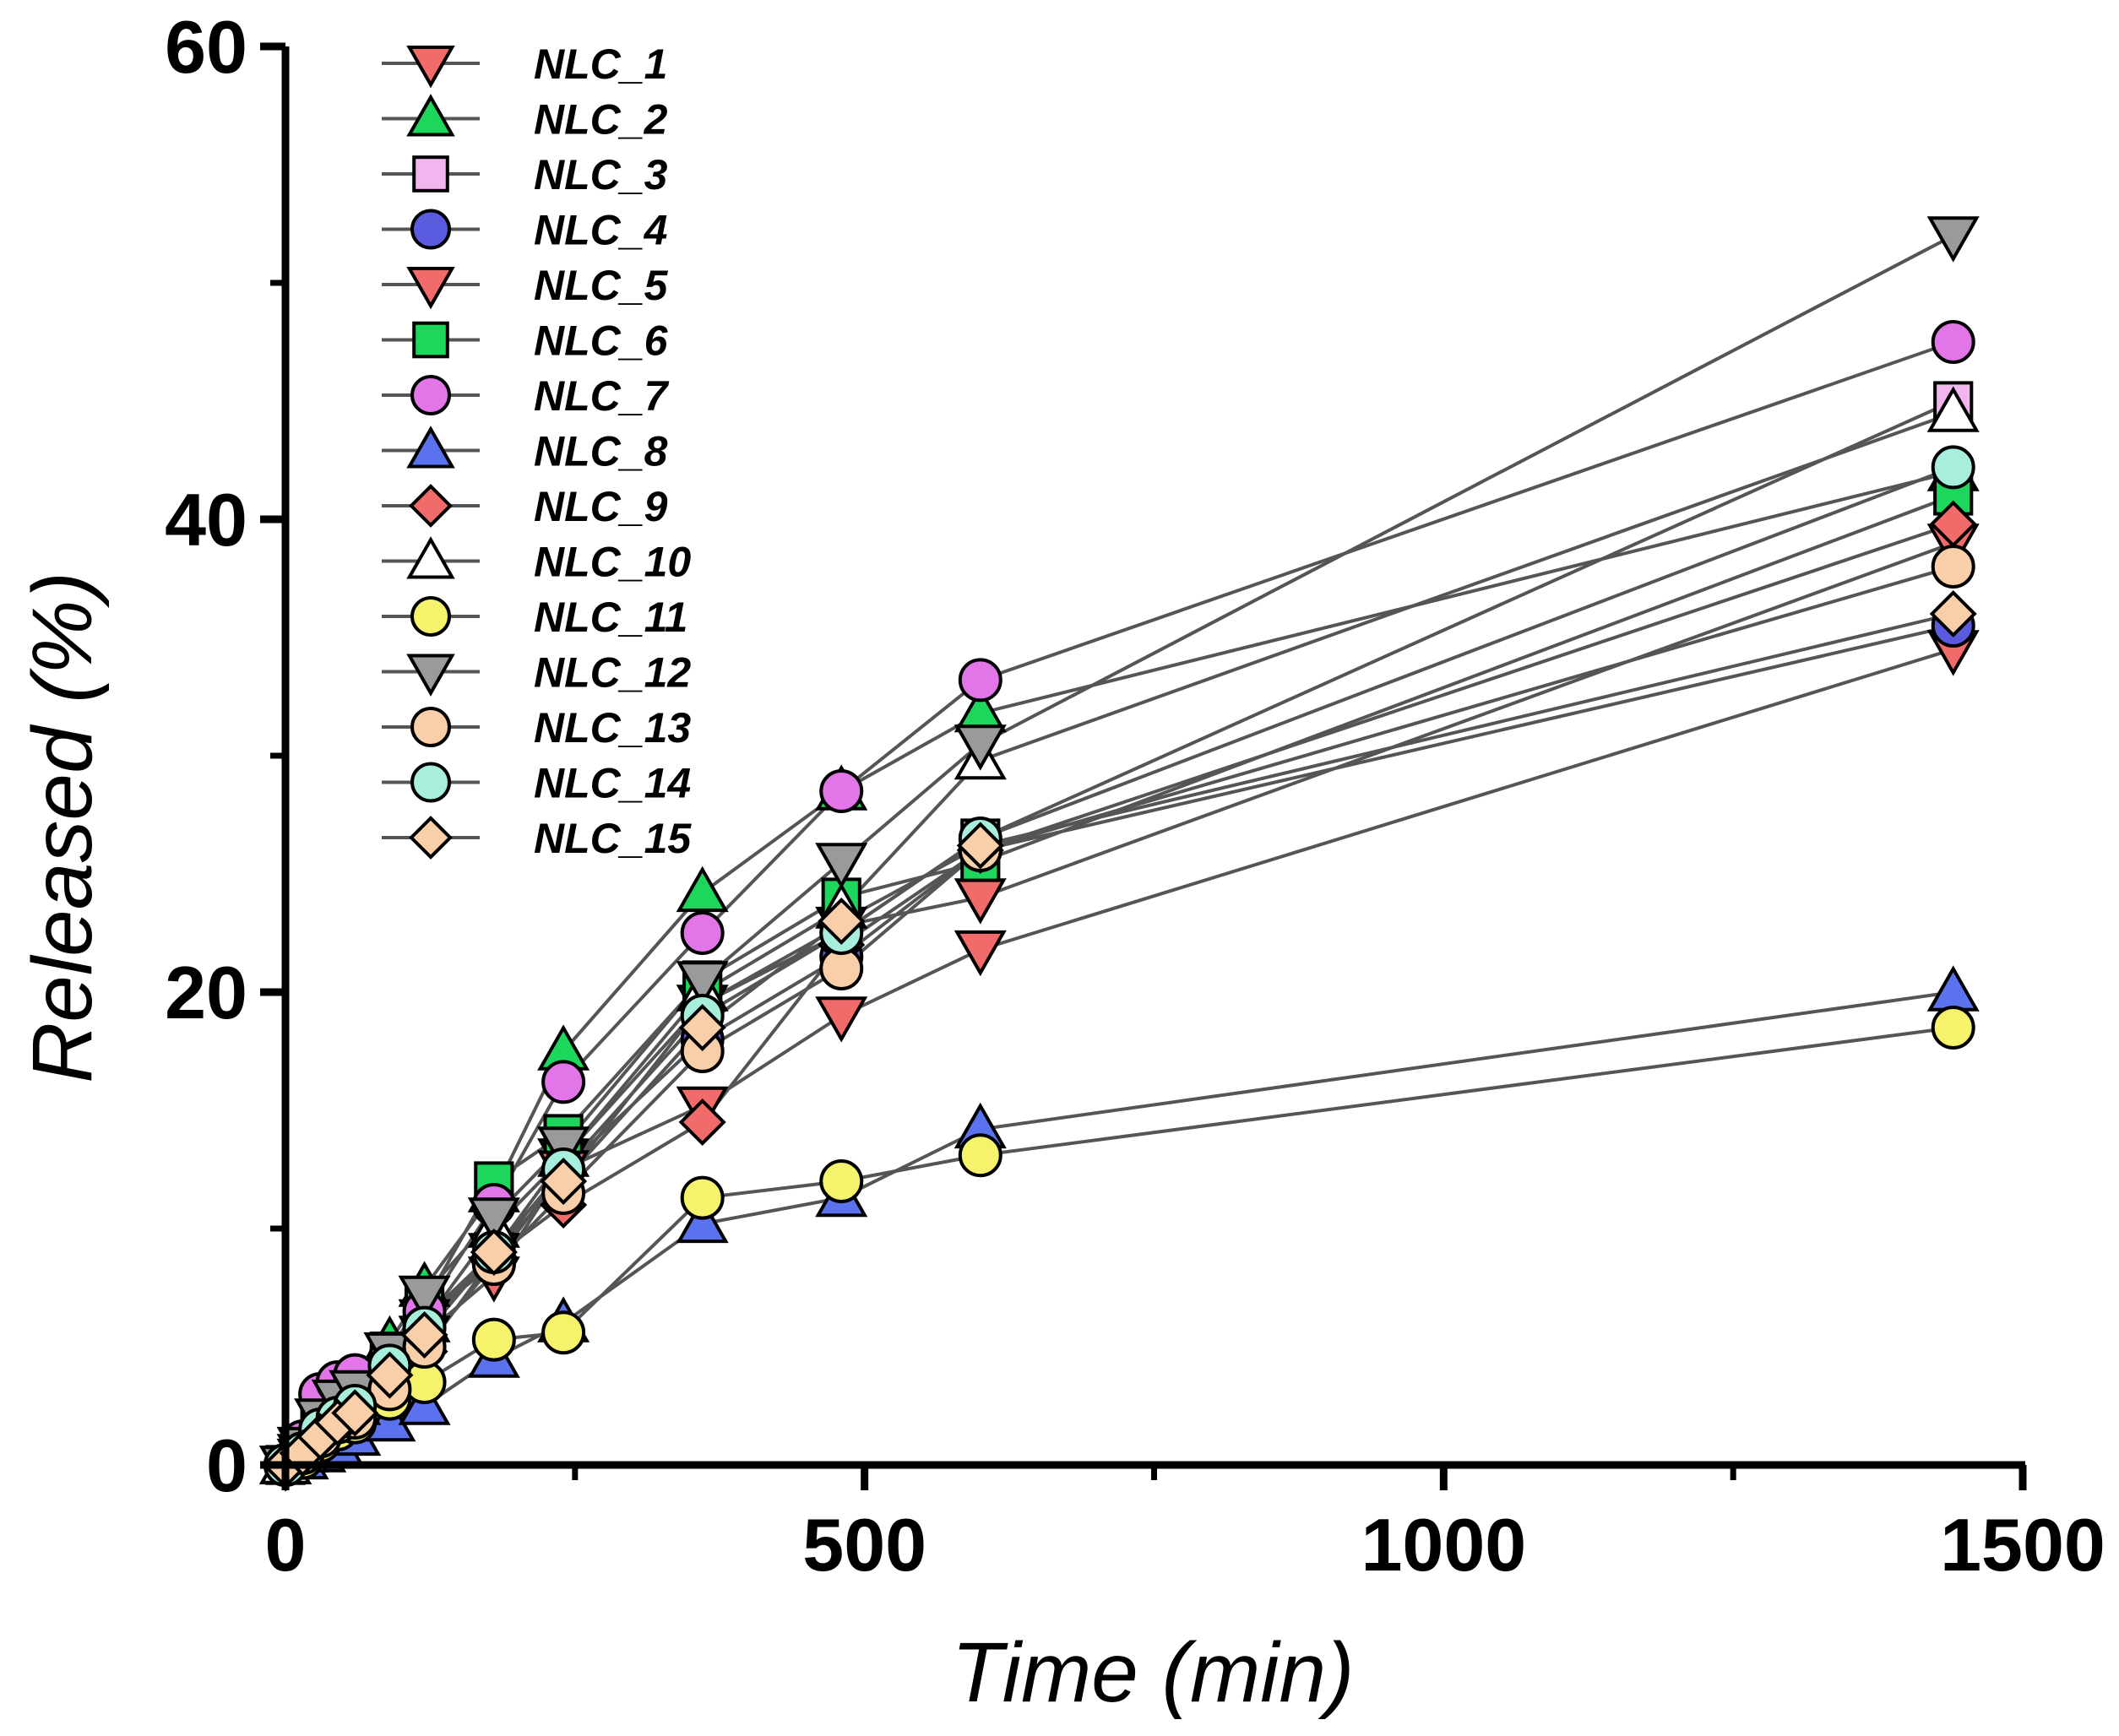 This screenshot has height=1736, width=2119. I want to click on legend-label: NLC_9, so click(601, 507).